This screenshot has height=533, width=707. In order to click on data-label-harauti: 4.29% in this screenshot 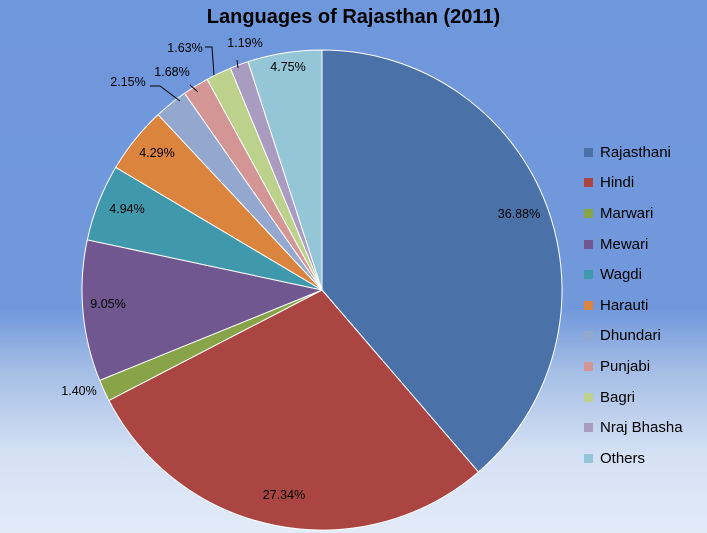, I will do `click(156, 153)`.